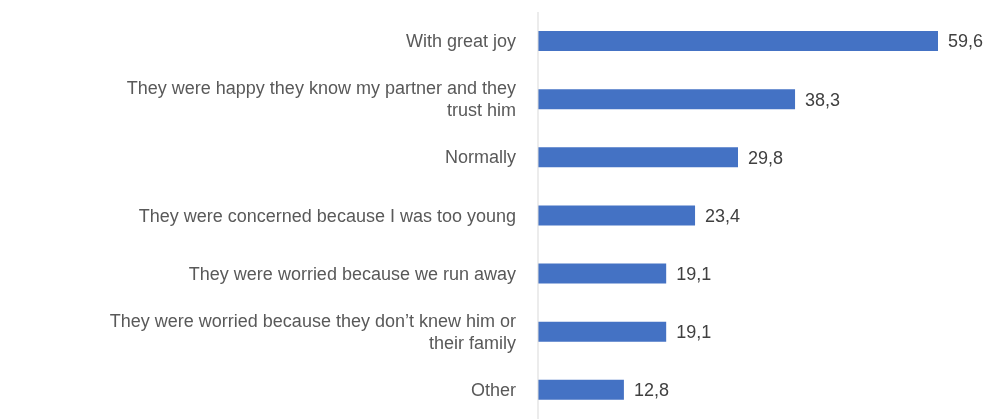 This screenshot has width=1006, height=419. I want to click on y-tick-label: Other, so click(493, 389).